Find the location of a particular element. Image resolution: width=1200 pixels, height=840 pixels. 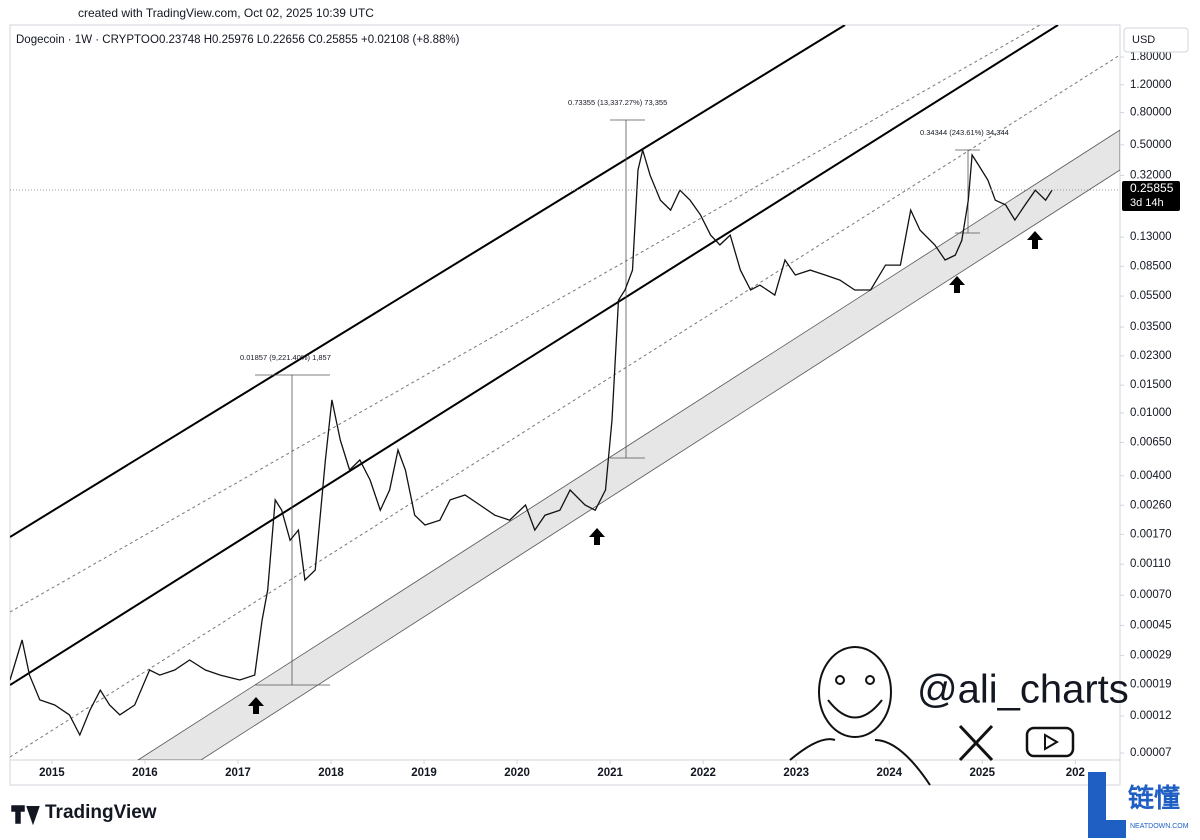

y-tick-label: 0.50000 is located at coordinates (1151, 145).